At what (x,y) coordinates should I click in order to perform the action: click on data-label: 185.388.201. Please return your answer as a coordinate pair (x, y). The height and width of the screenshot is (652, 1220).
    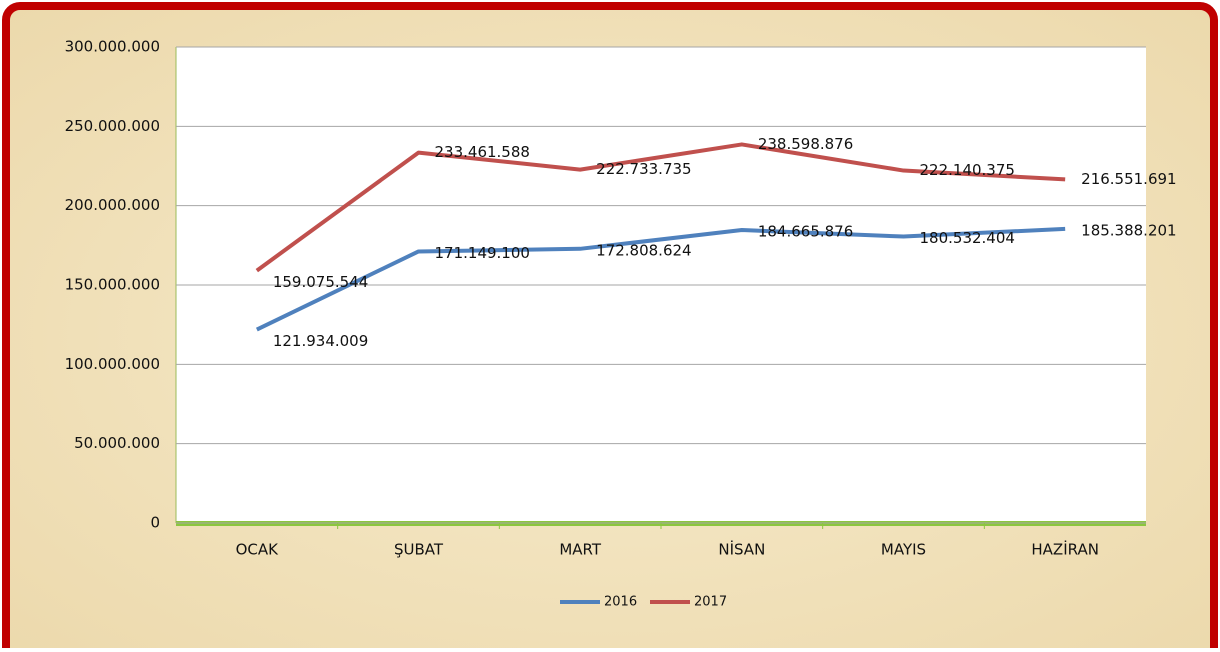
    Looking at the image, I should click on (1128, 230).